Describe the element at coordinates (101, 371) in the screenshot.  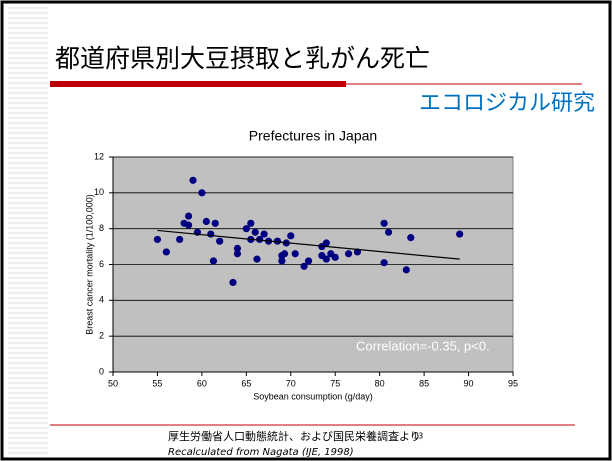
I see `y-tick-label: 0` at that location.